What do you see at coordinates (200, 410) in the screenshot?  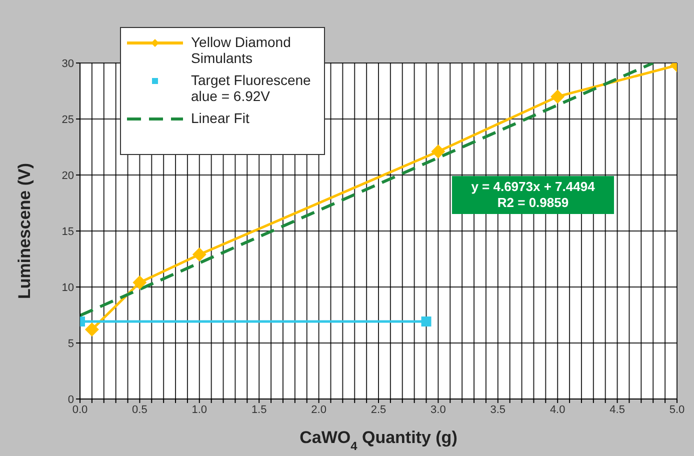 I see `x-tick-label: 1.0` at bounding box center [200, 410].